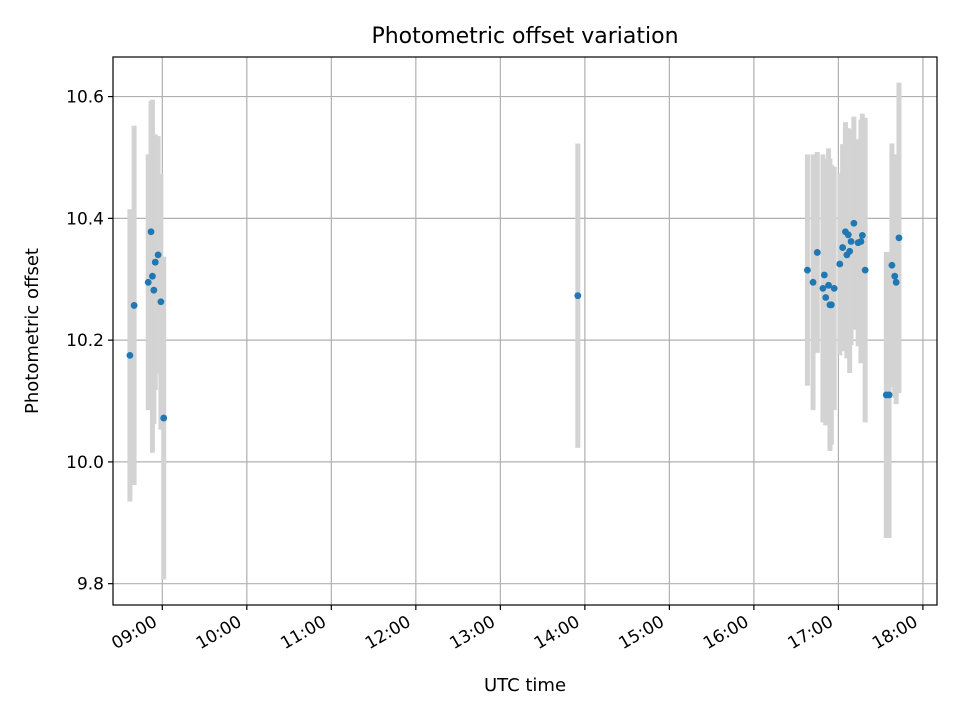 The width and height of the screenshot is (960, 720). Describe the element at coordinates (85, 219) in the screenshot. I see `y-tick-label: 10.4` at that location.